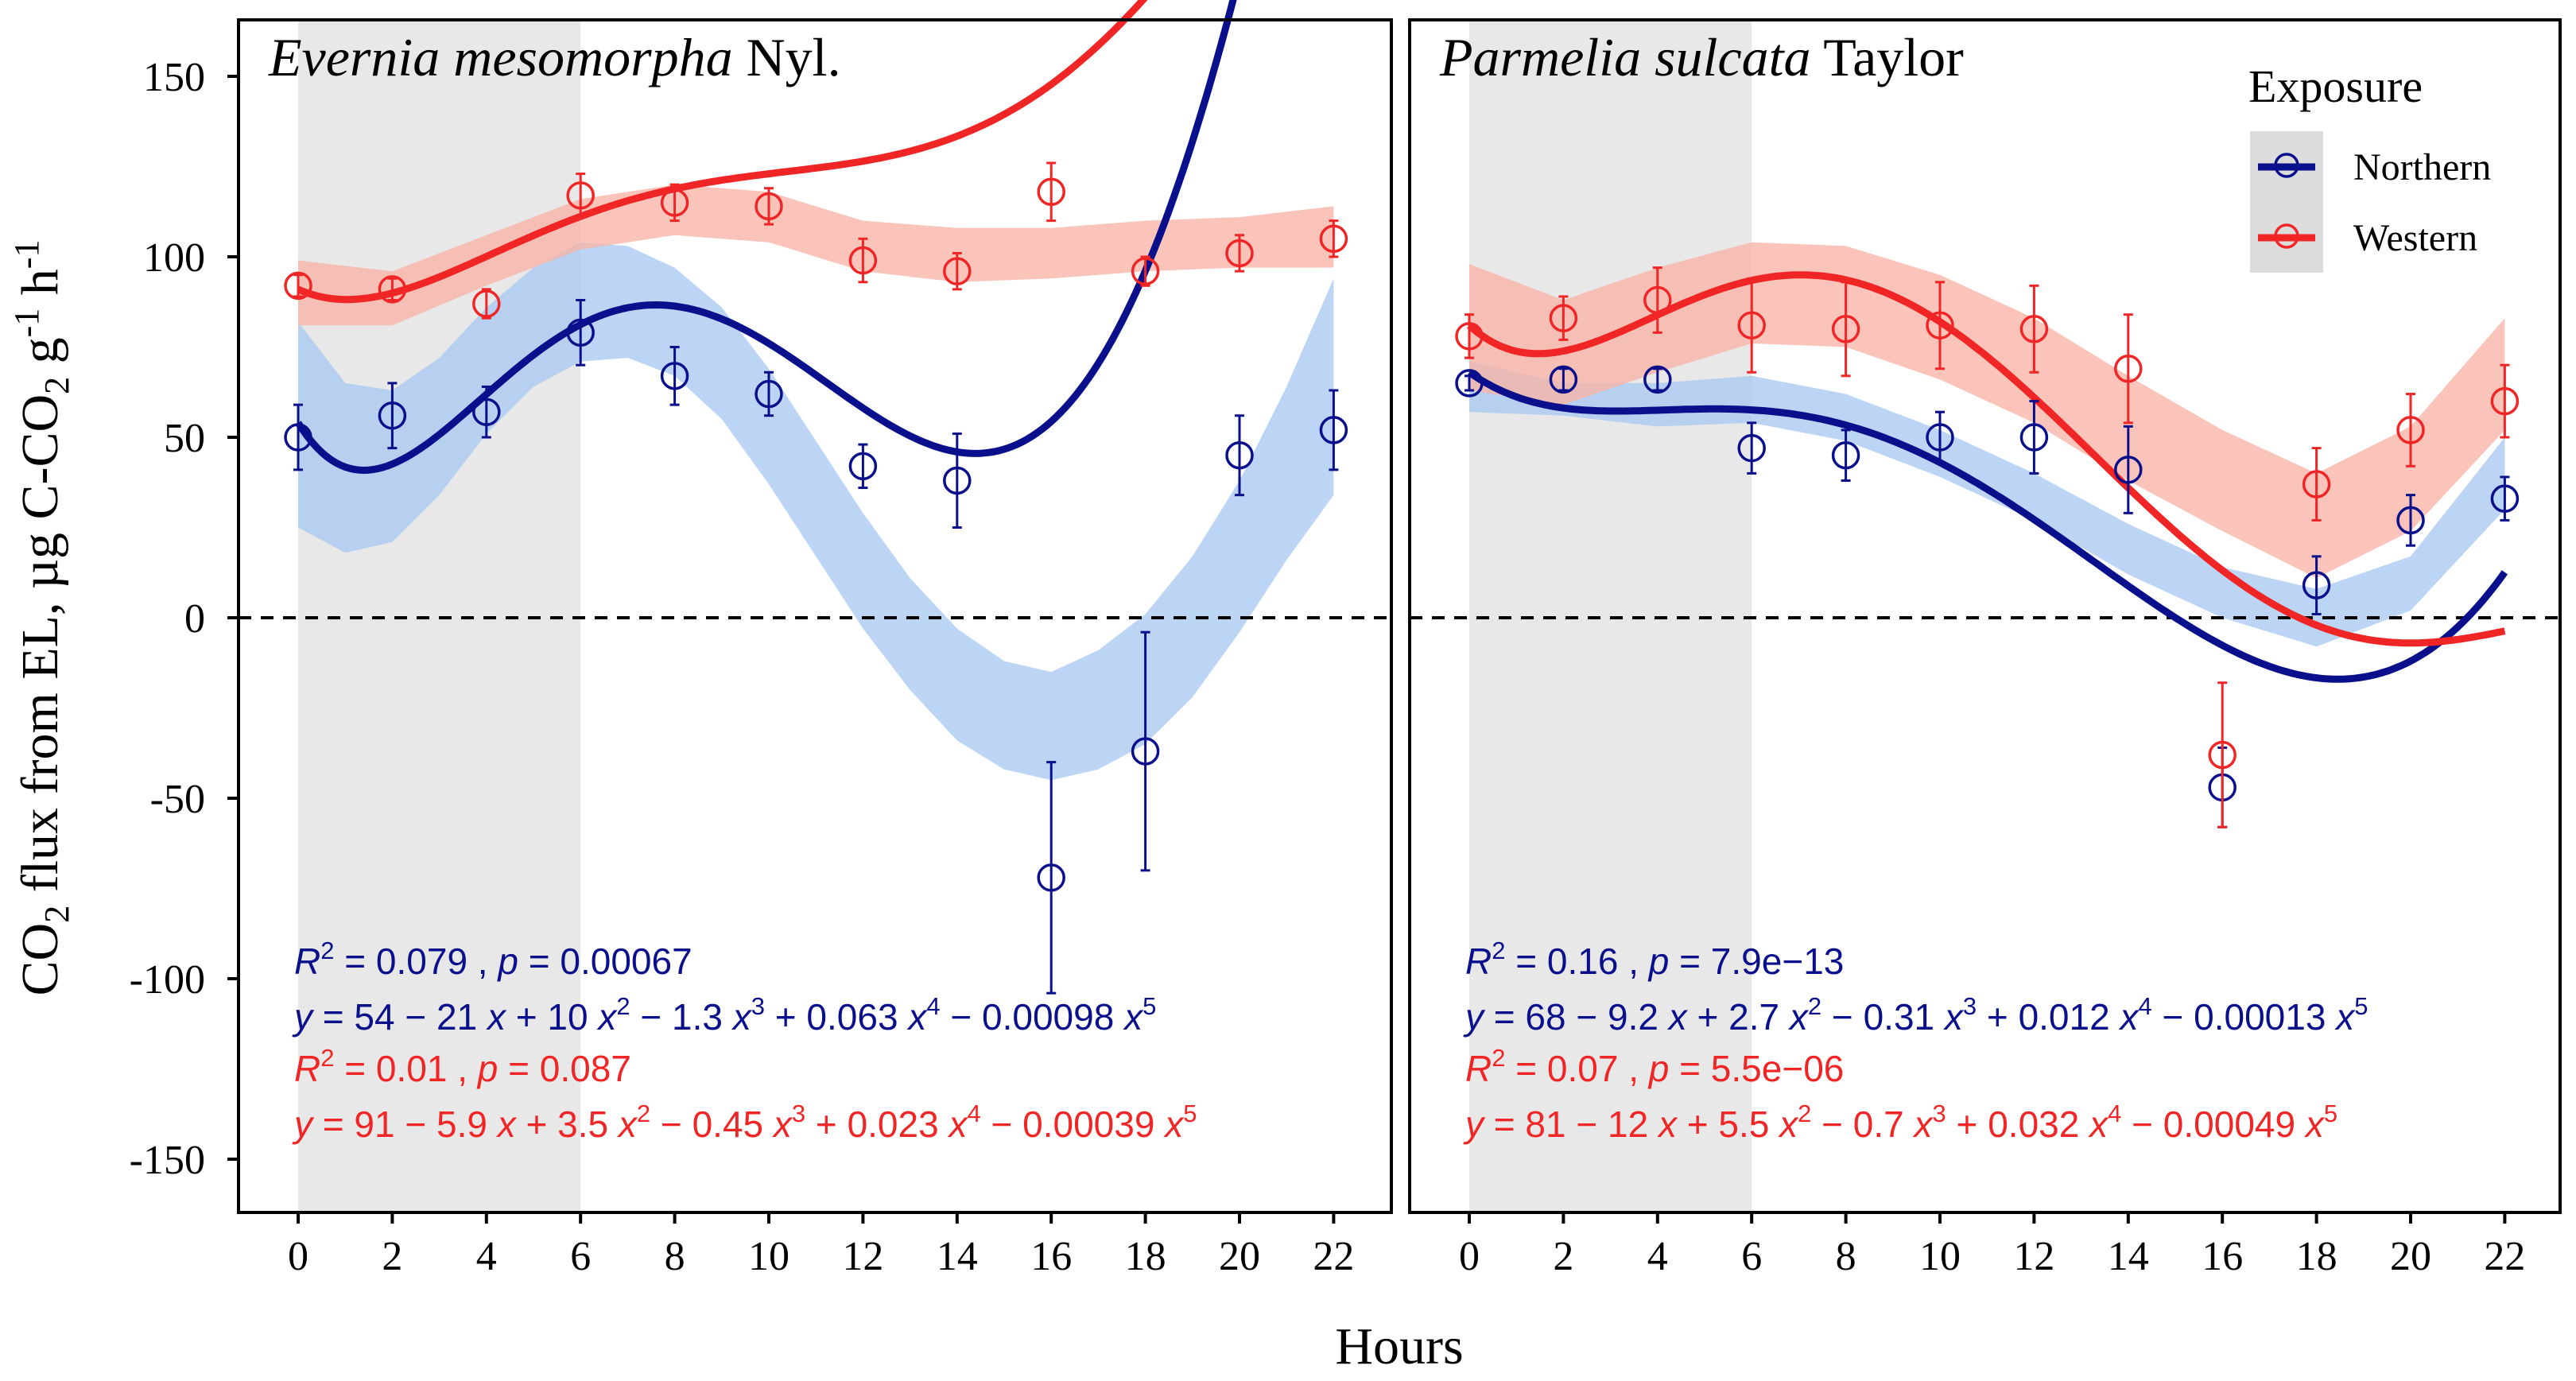 Image resolution: width=2576 pixels, height=1381 pixels. I want to click on fit-line-northern, so click(766, 237).